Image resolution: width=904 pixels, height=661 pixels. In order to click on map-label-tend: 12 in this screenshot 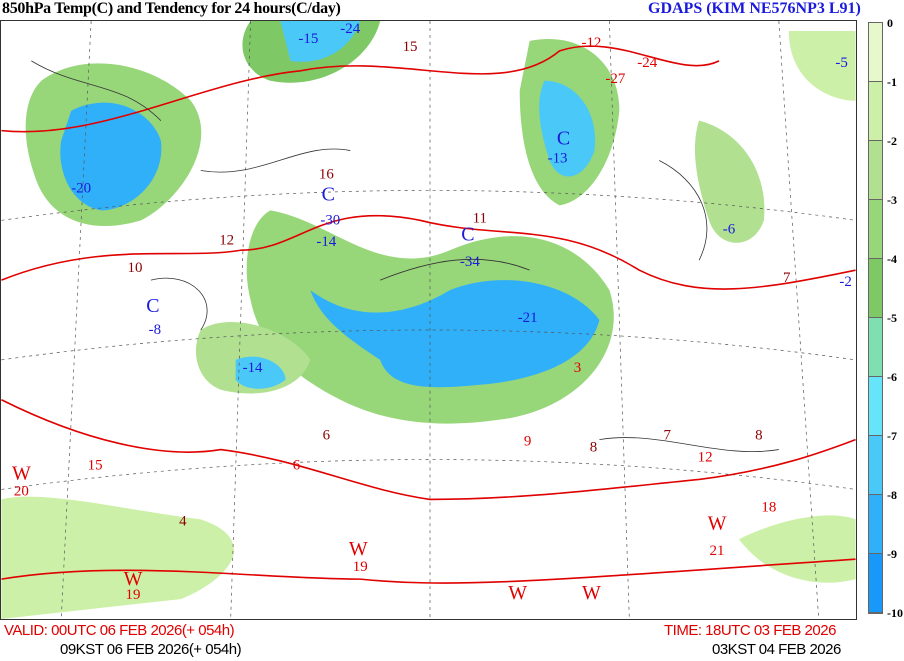, I will do `click(226, 240)`.